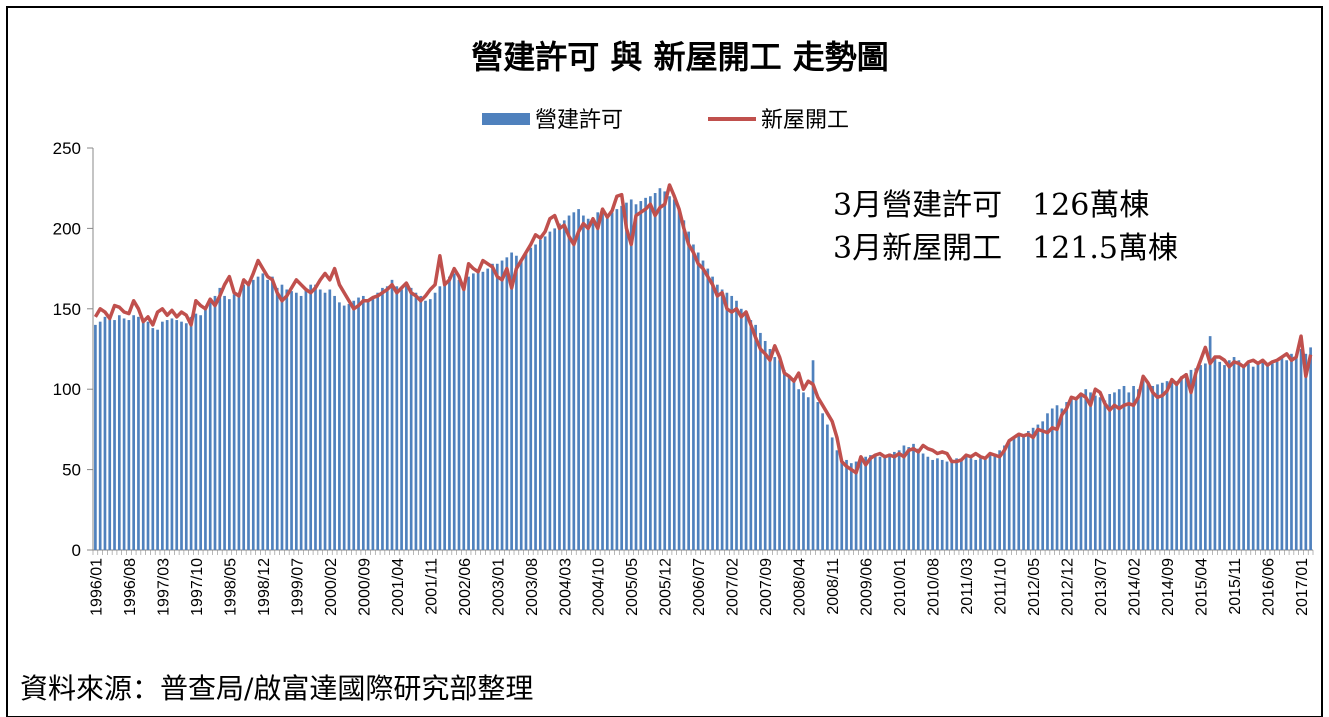  What do you see at coordinates (1068, 587) in the screenshot?
I see `x-tick-label: 2012/12` at bounding box center [1068, 587].